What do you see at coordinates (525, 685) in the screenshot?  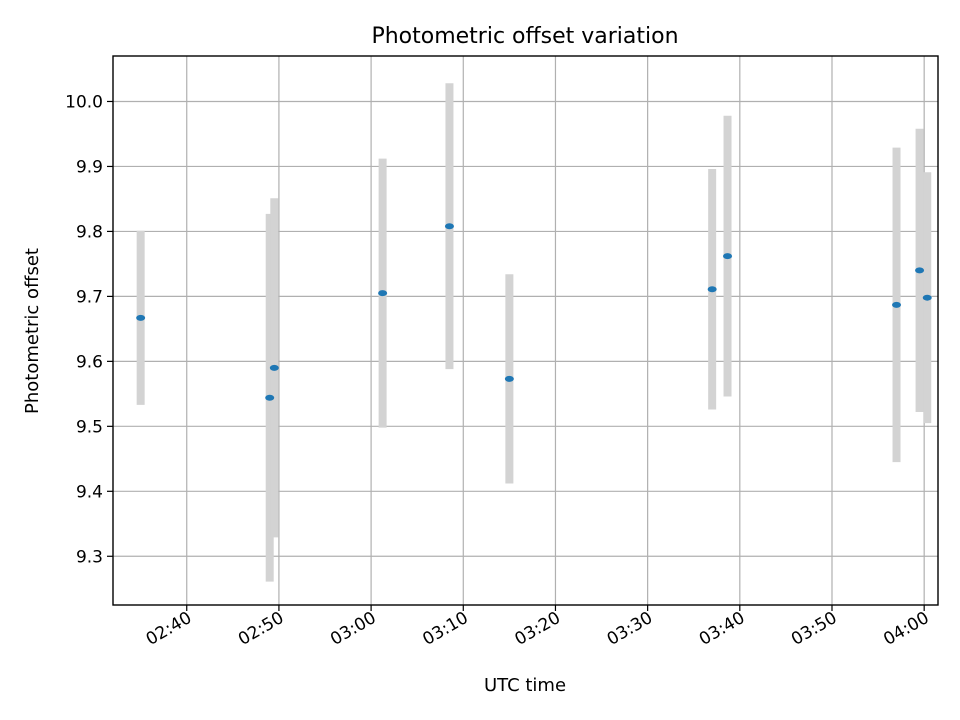 I see `x-axis-label: UTC time` at bounding box center [525, 685].